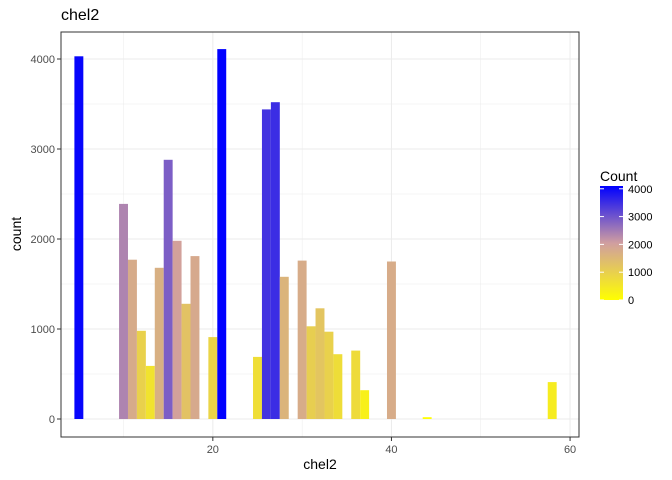  I want to click on x-axis: 20 40 60, so click(391, 446).